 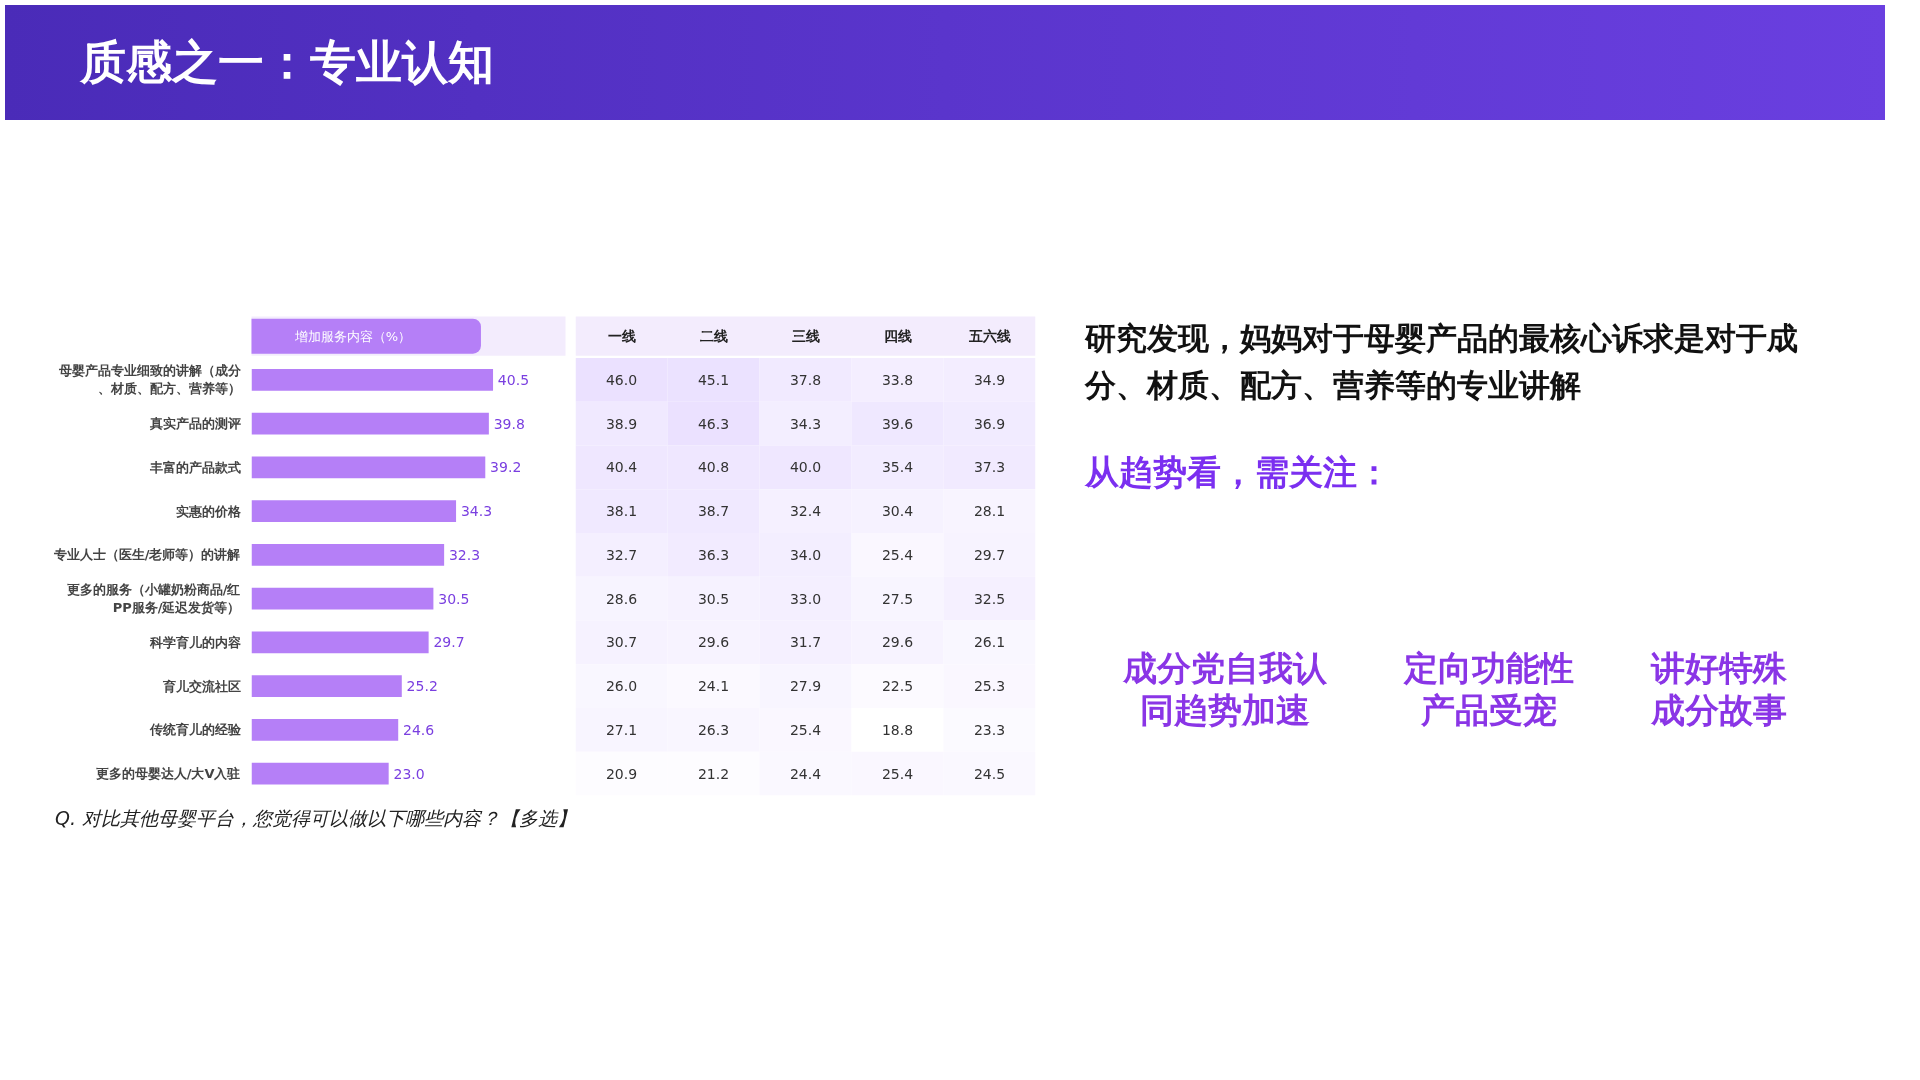 What do you see at coordinates (989, 467) in the screenshot?
I see `data-label: 37.3` at bounding box center [989, 467].